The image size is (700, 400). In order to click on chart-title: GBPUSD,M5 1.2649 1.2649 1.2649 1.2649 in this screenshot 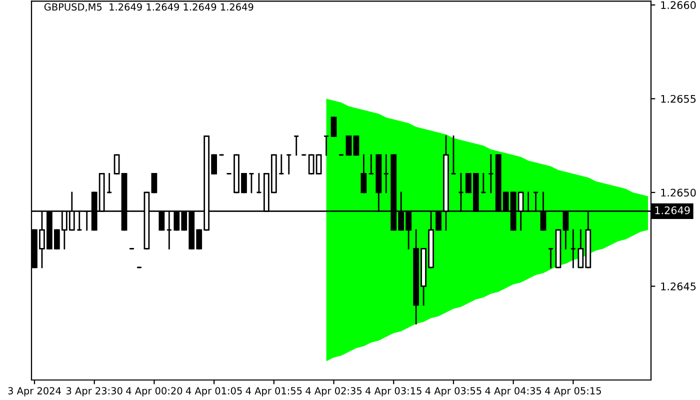, I will do `click(149, 7)`.